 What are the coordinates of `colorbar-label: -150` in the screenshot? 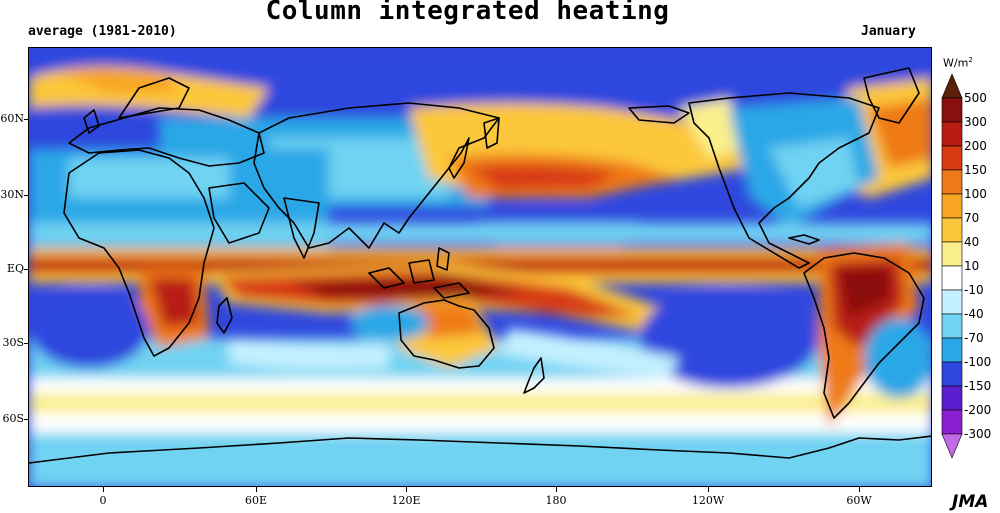 It's located at (978, 386).